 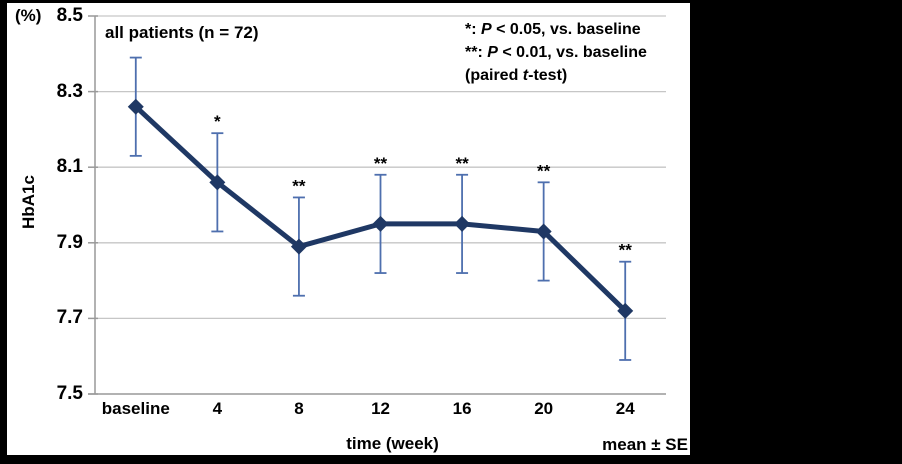 What do you see at coordinates (392, 443) in the screenshot?
I see `x-axis-title: time (week)` at bounding box center [392, 443].